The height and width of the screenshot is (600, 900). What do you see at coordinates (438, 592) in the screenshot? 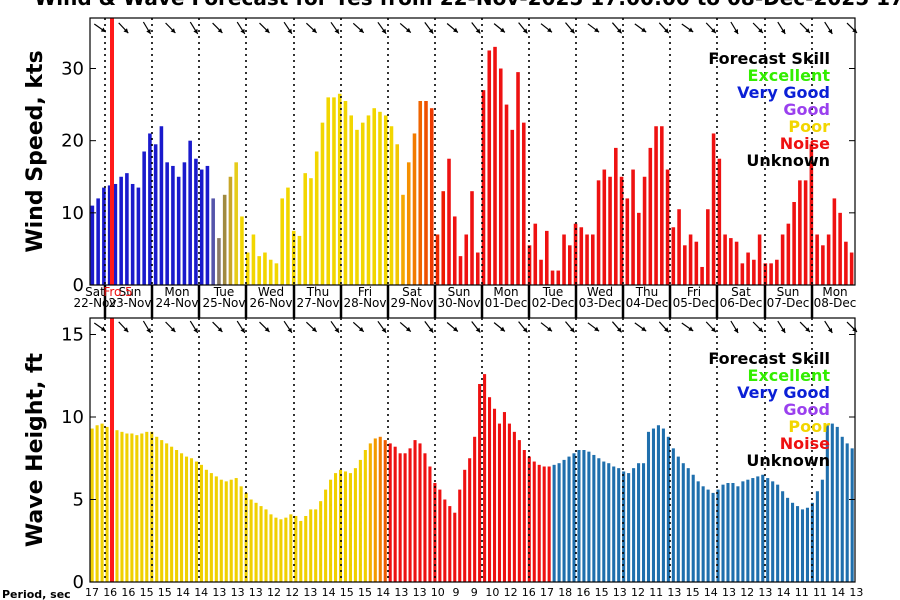
I see `period-tick-19: 10` at bounding box center [438, 592].